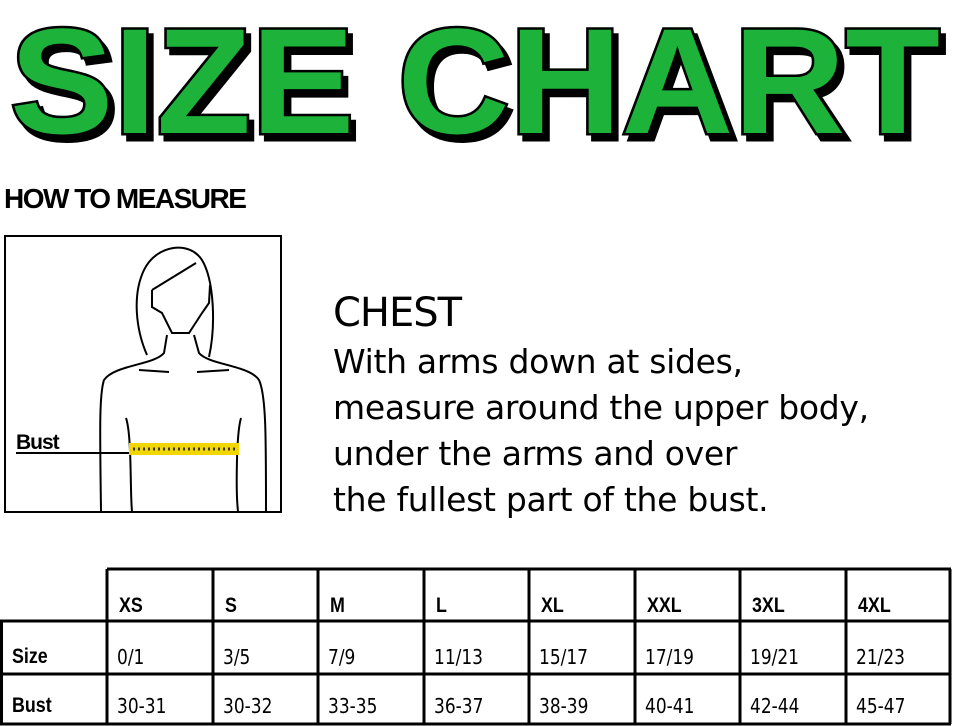  What do you see at coordinates (669, 657) in the screenshot?
I see `table-cell: 17/19` at bounding box center [669, 657].